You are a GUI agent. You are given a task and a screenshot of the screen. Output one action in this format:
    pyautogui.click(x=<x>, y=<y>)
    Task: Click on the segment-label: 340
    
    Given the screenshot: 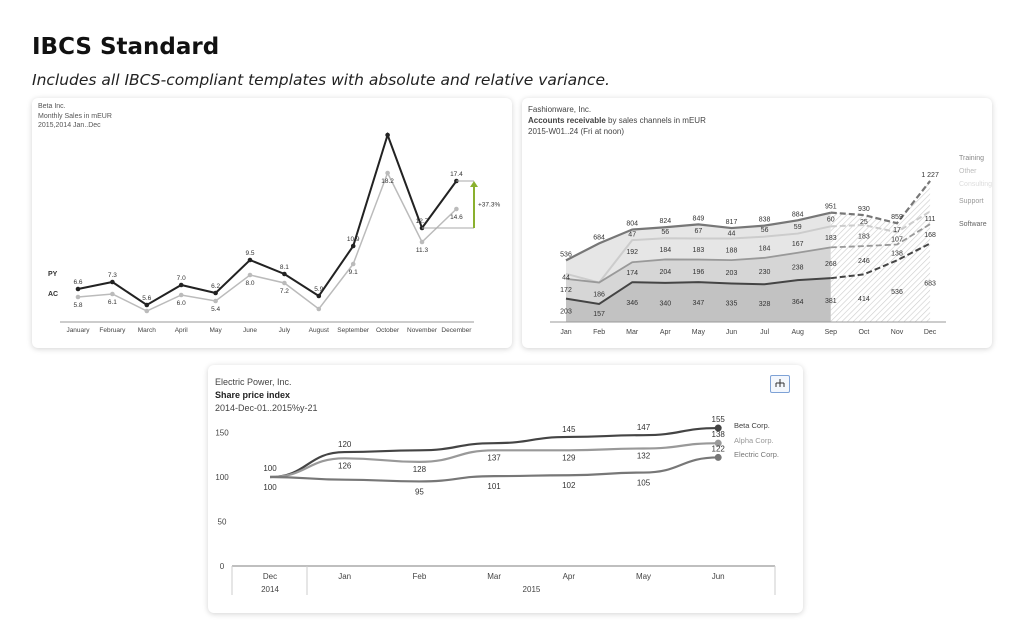 What is the action you would take?
    pyautogui.click(x=665, y=303)
    